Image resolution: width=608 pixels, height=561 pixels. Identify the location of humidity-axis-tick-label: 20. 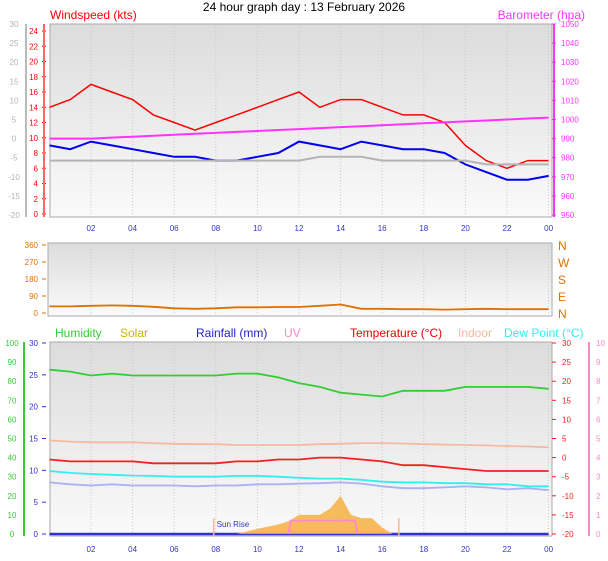
(12, 496).